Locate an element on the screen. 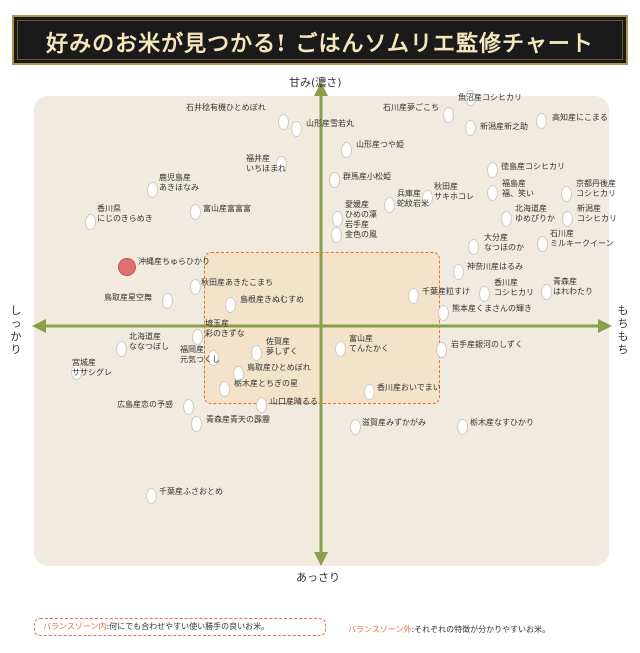 This screenshot has height=653, width=640. legend-inside-zone: バランスゾーン内:何にでも合わせやすい使い勝手の良いお米。 is located at coordinates (180, 627).